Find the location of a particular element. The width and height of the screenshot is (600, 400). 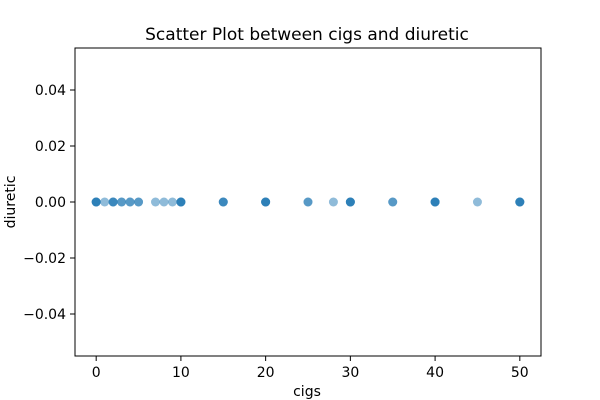

x-tick-label: 20 is located at coordinates (266, 373).